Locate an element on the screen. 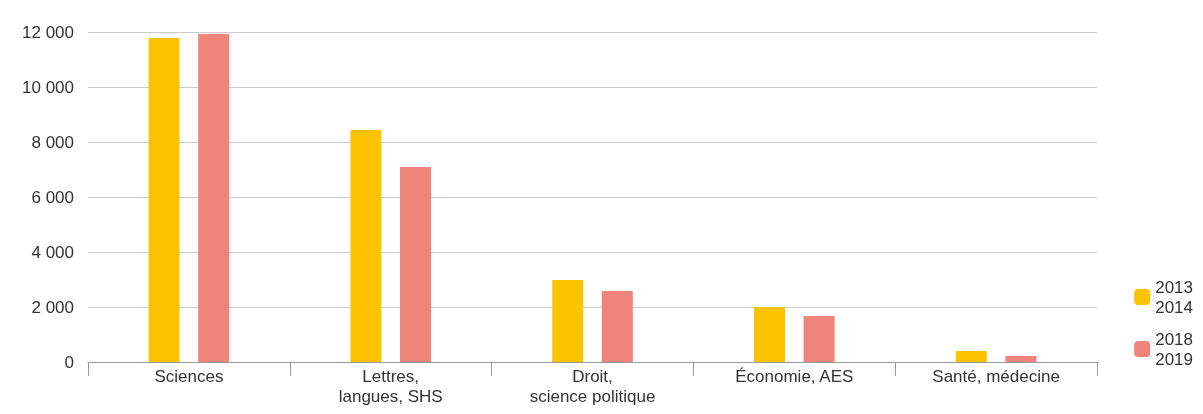 This screenshot has width=1203, height=414. y-tick-label: 8 000 is located at coordinates (52, 142).